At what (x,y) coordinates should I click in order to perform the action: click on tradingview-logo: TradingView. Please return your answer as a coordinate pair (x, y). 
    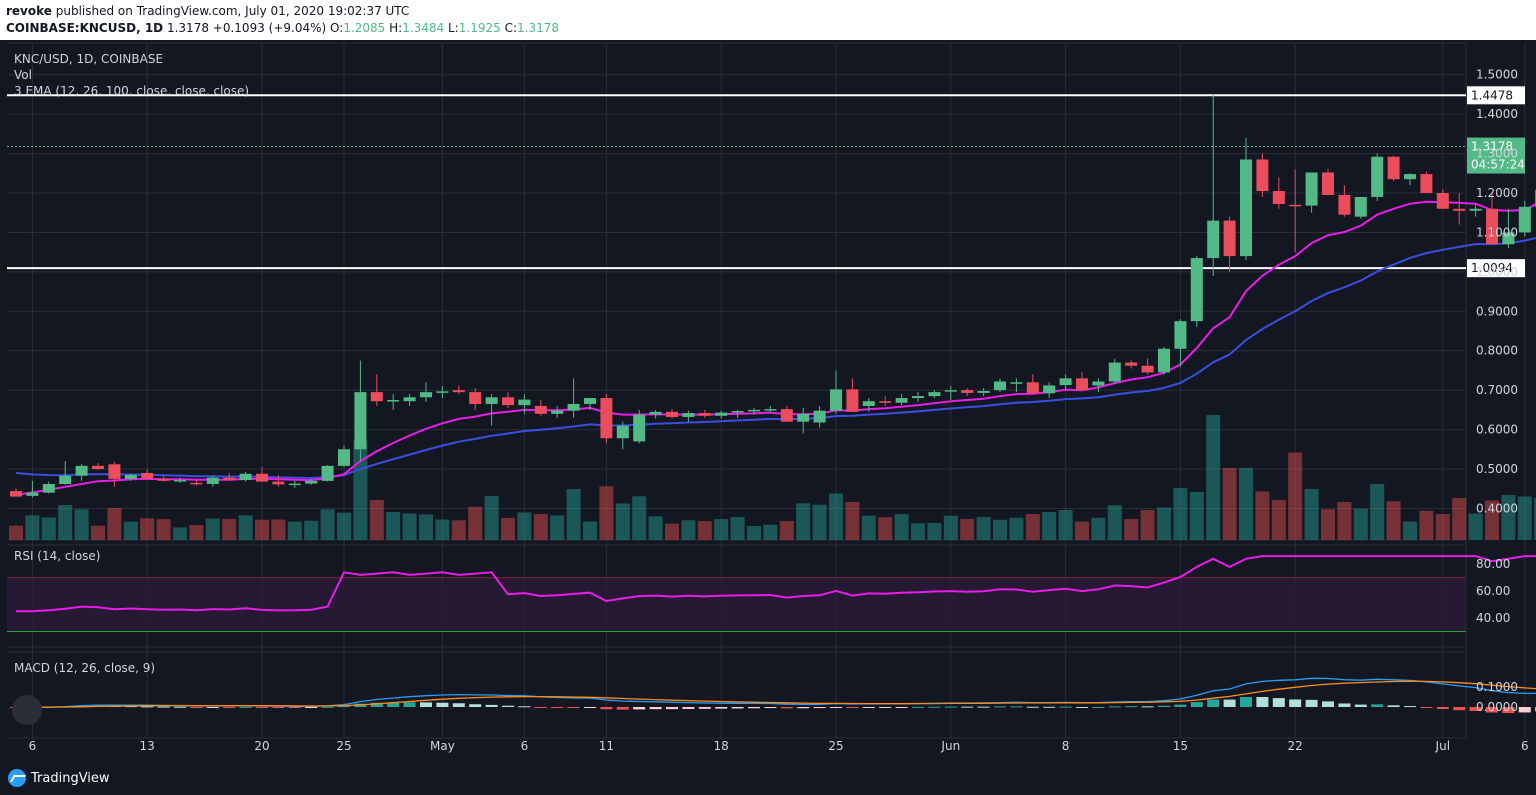
    Looking at the image, I should click on (59, 778).